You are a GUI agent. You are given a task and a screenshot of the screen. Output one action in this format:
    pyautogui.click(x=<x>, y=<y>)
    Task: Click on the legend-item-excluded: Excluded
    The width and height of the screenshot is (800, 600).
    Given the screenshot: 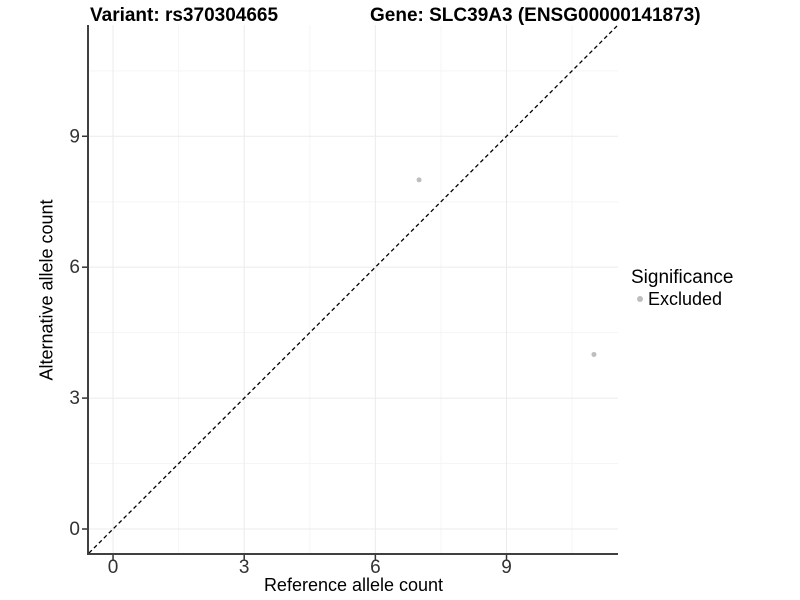 What is the action you would take?
    pyautogui.click(x=682, y=299)
    